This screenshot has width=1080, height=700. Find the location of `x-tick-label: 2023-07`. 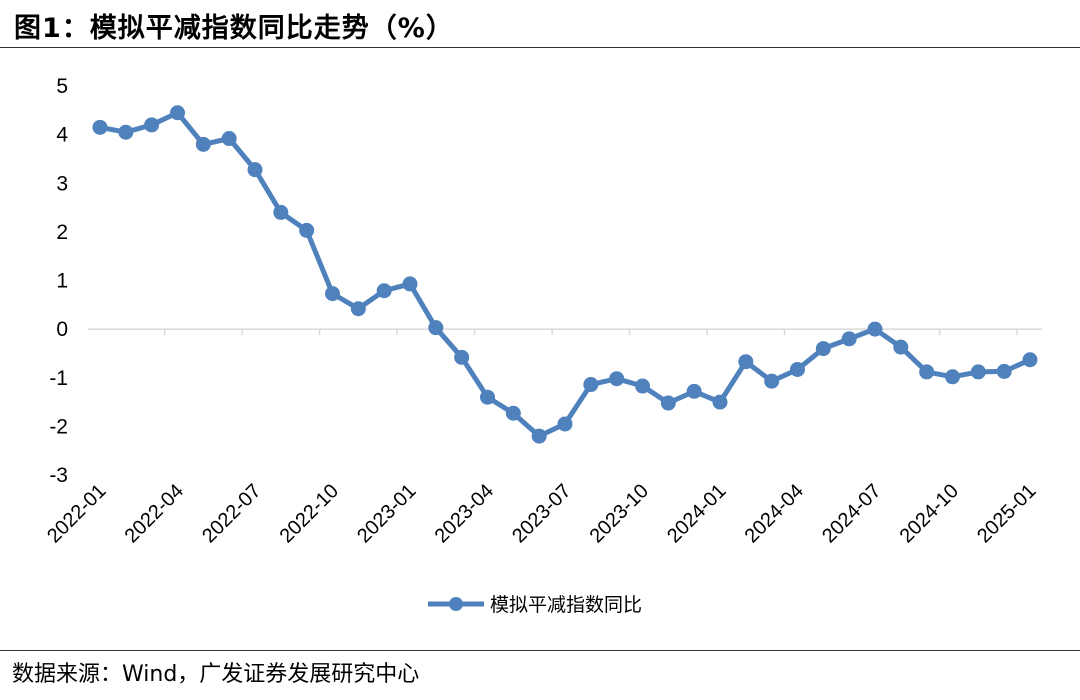

x-tick-label: 2023-07 is located at coordinates (541, 513).